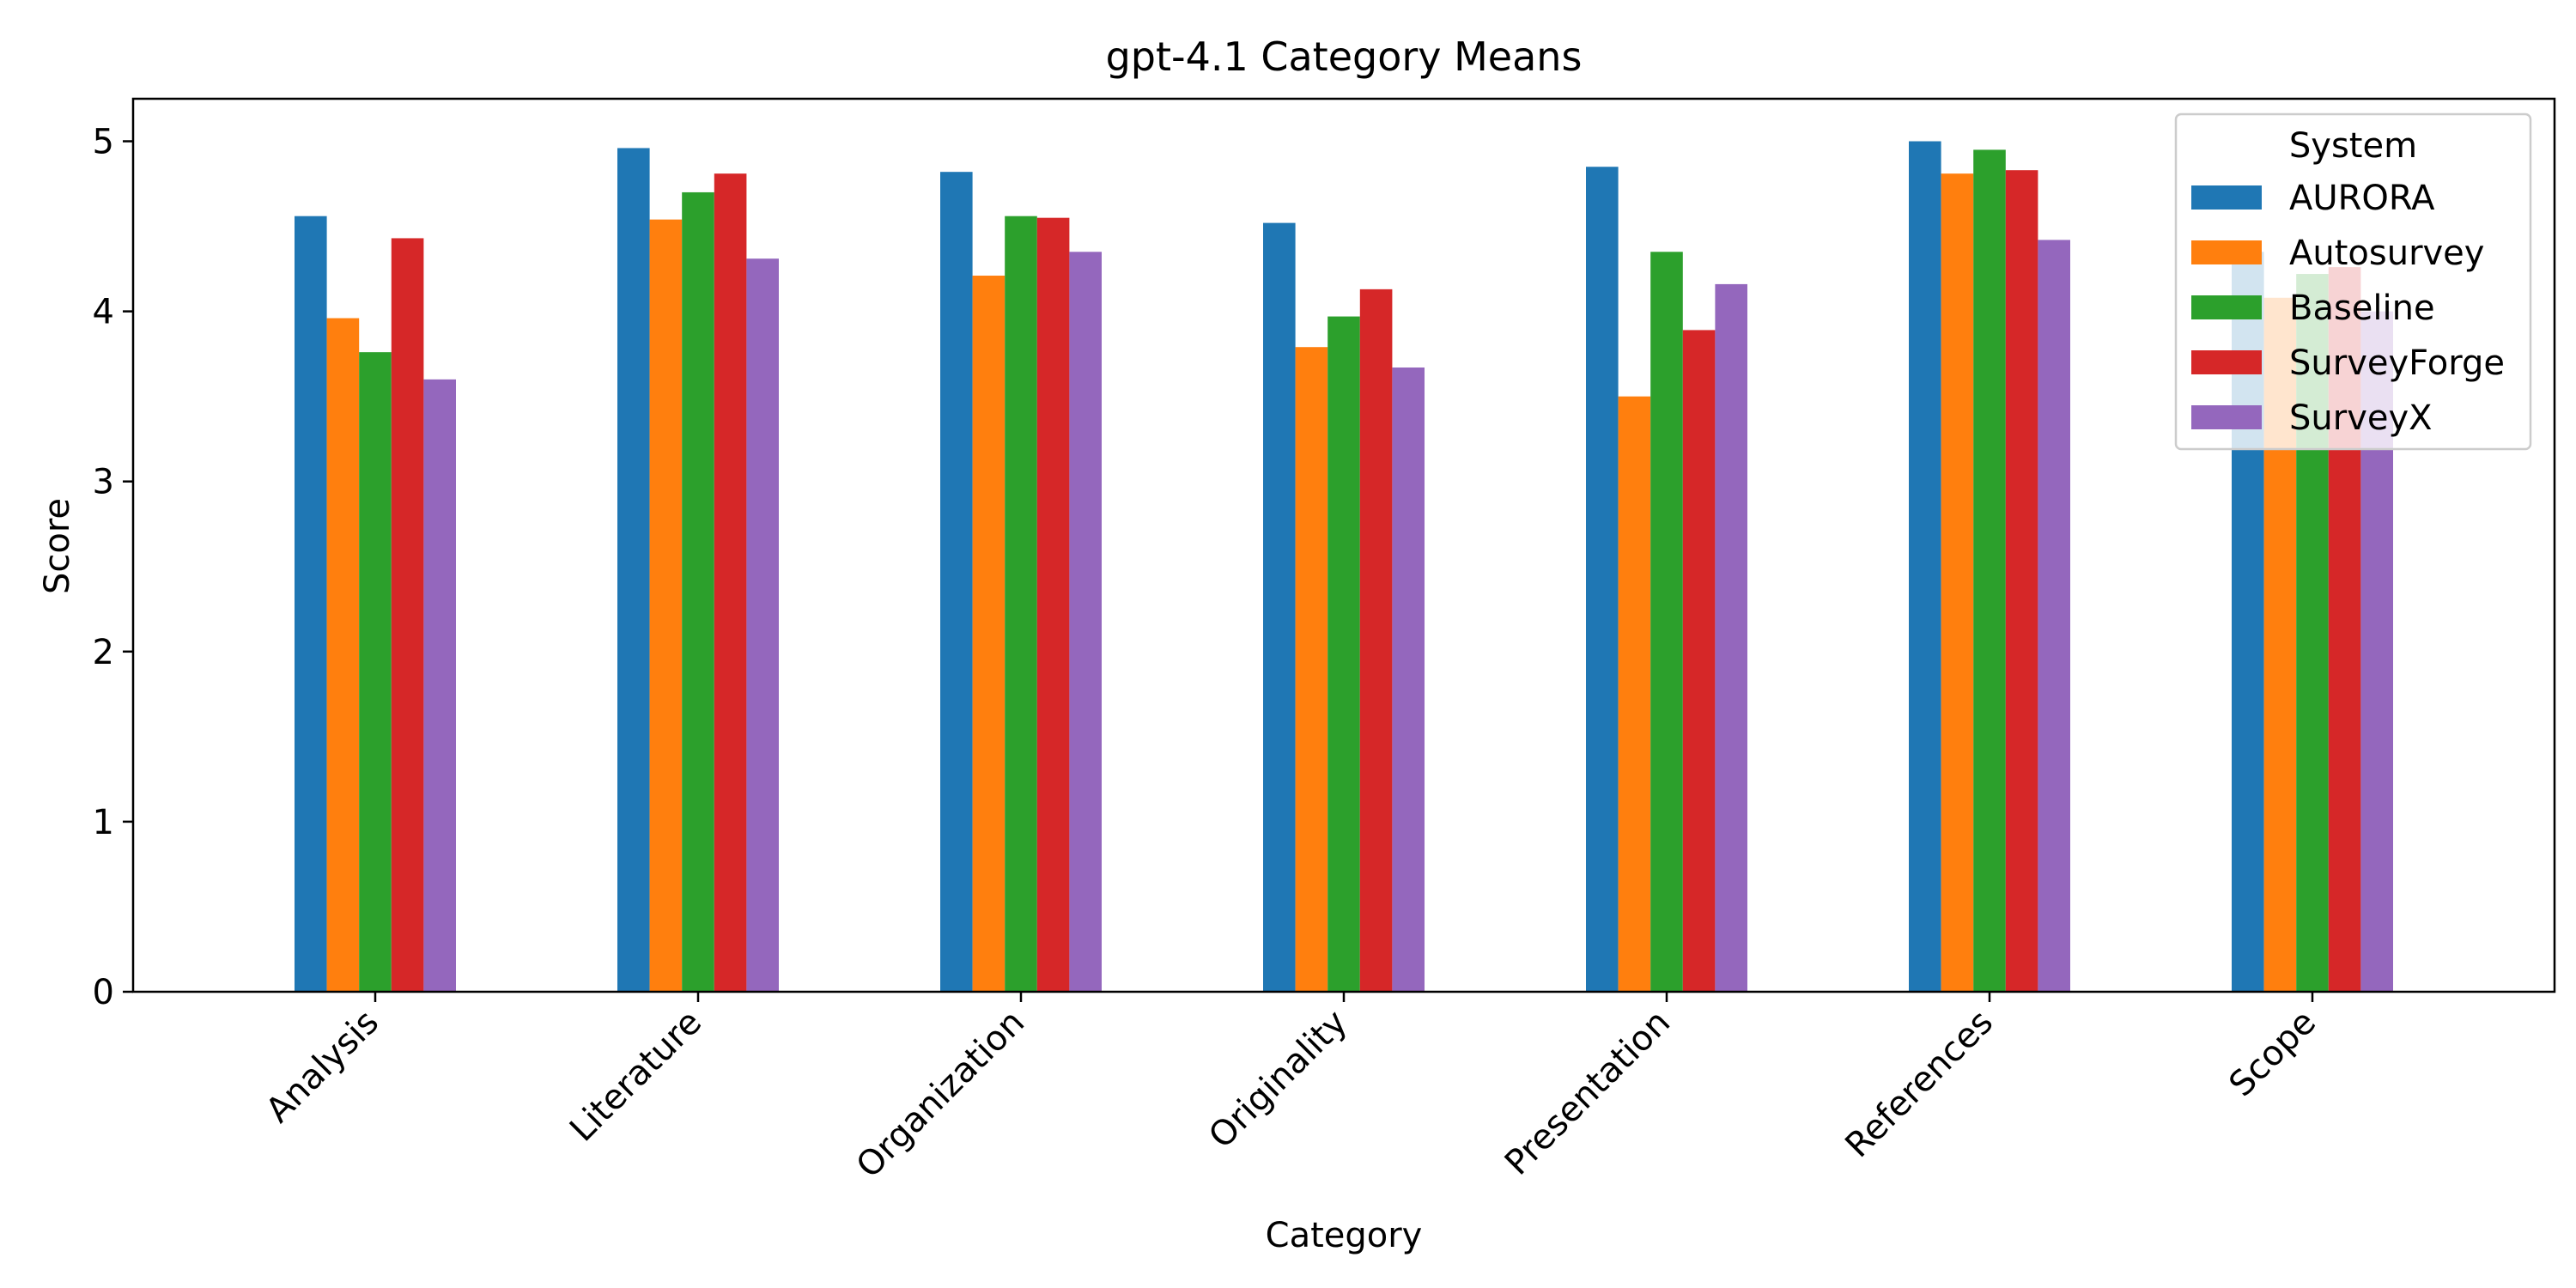 This screenshot has height=1288, width=2576. Describe the element at coordinates (666, 605) in the screenshot. I see `bar-autosurvey-literature` at that location.